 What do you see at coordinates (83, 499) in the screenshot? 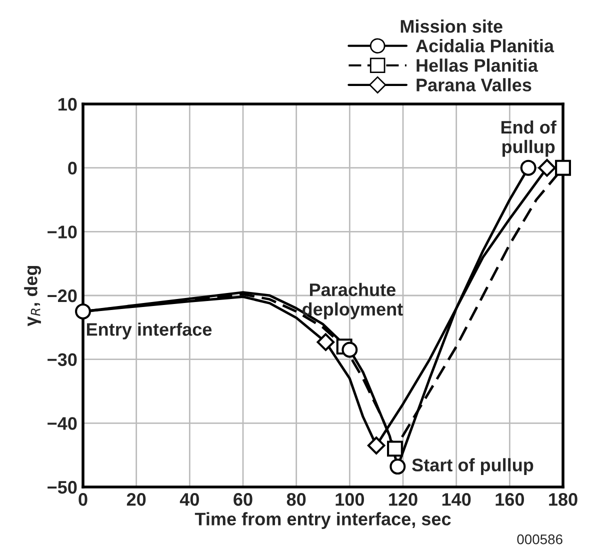
I see `x-tick-label: 0` at bounding box center [83, 499].